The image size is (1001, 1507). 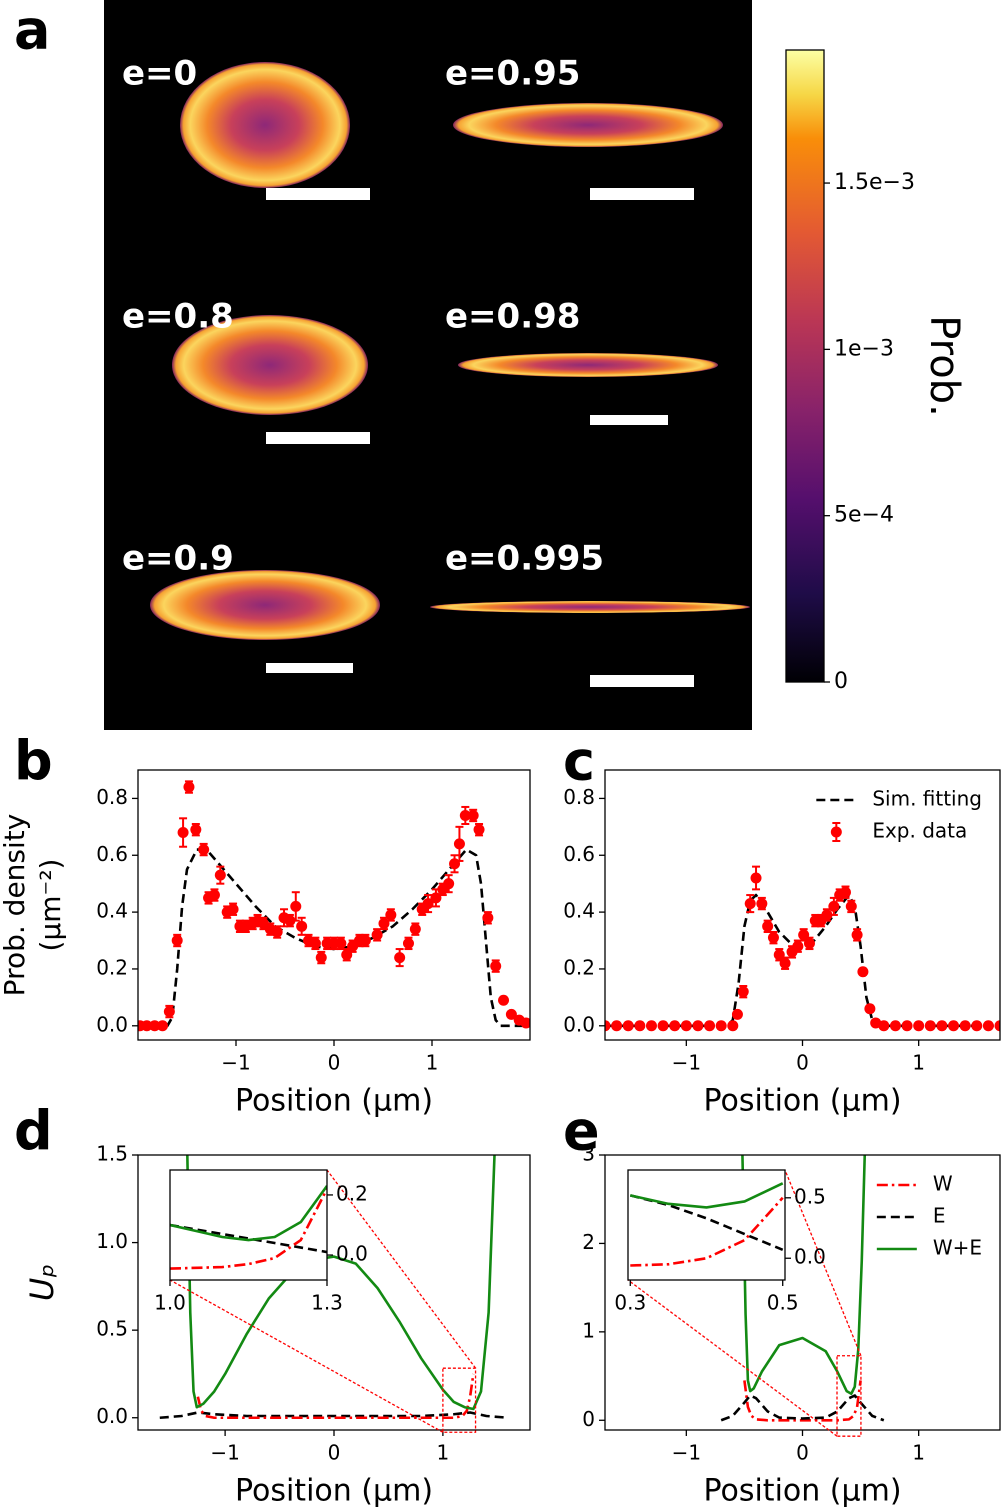 I want to click on y-axis-label: Prob. density, so click(x=15, y=905).